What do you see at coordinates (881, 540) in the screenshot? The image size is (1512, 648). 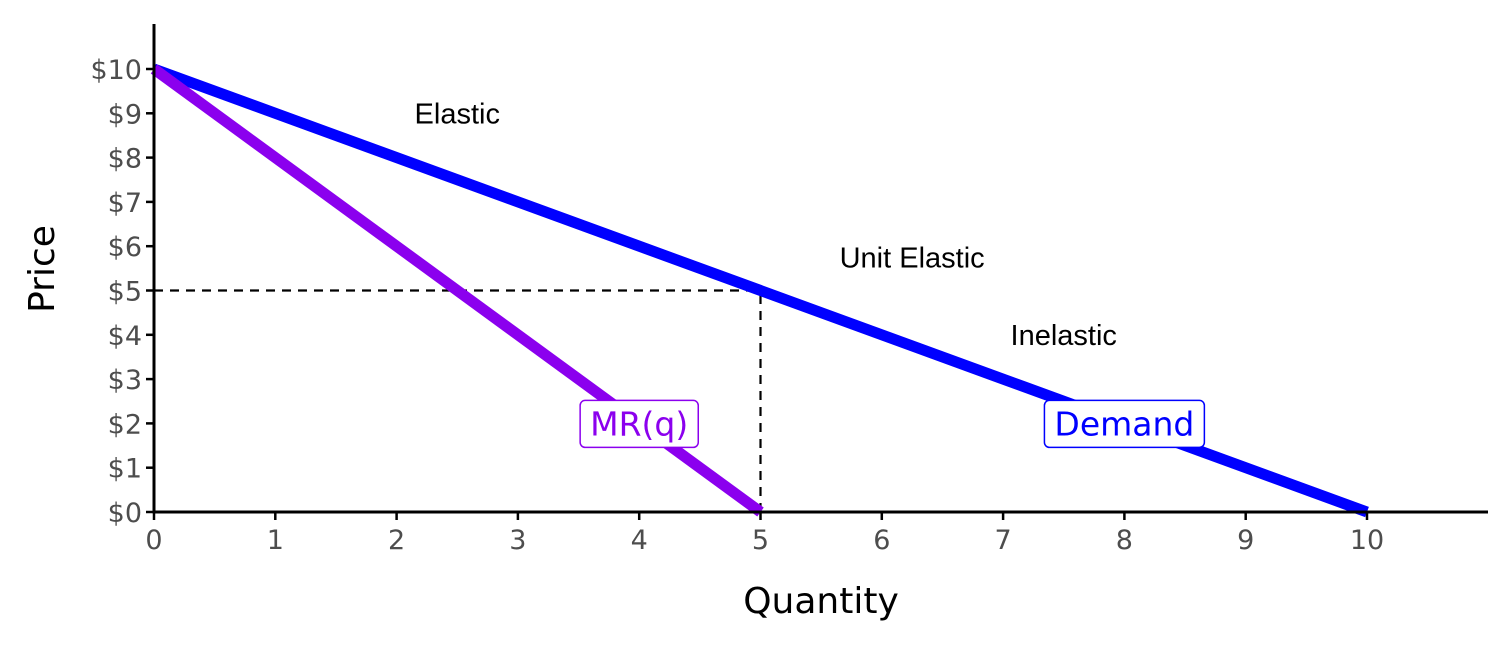 I see `x-tick-label: 6` at bounding box center [881, 540].